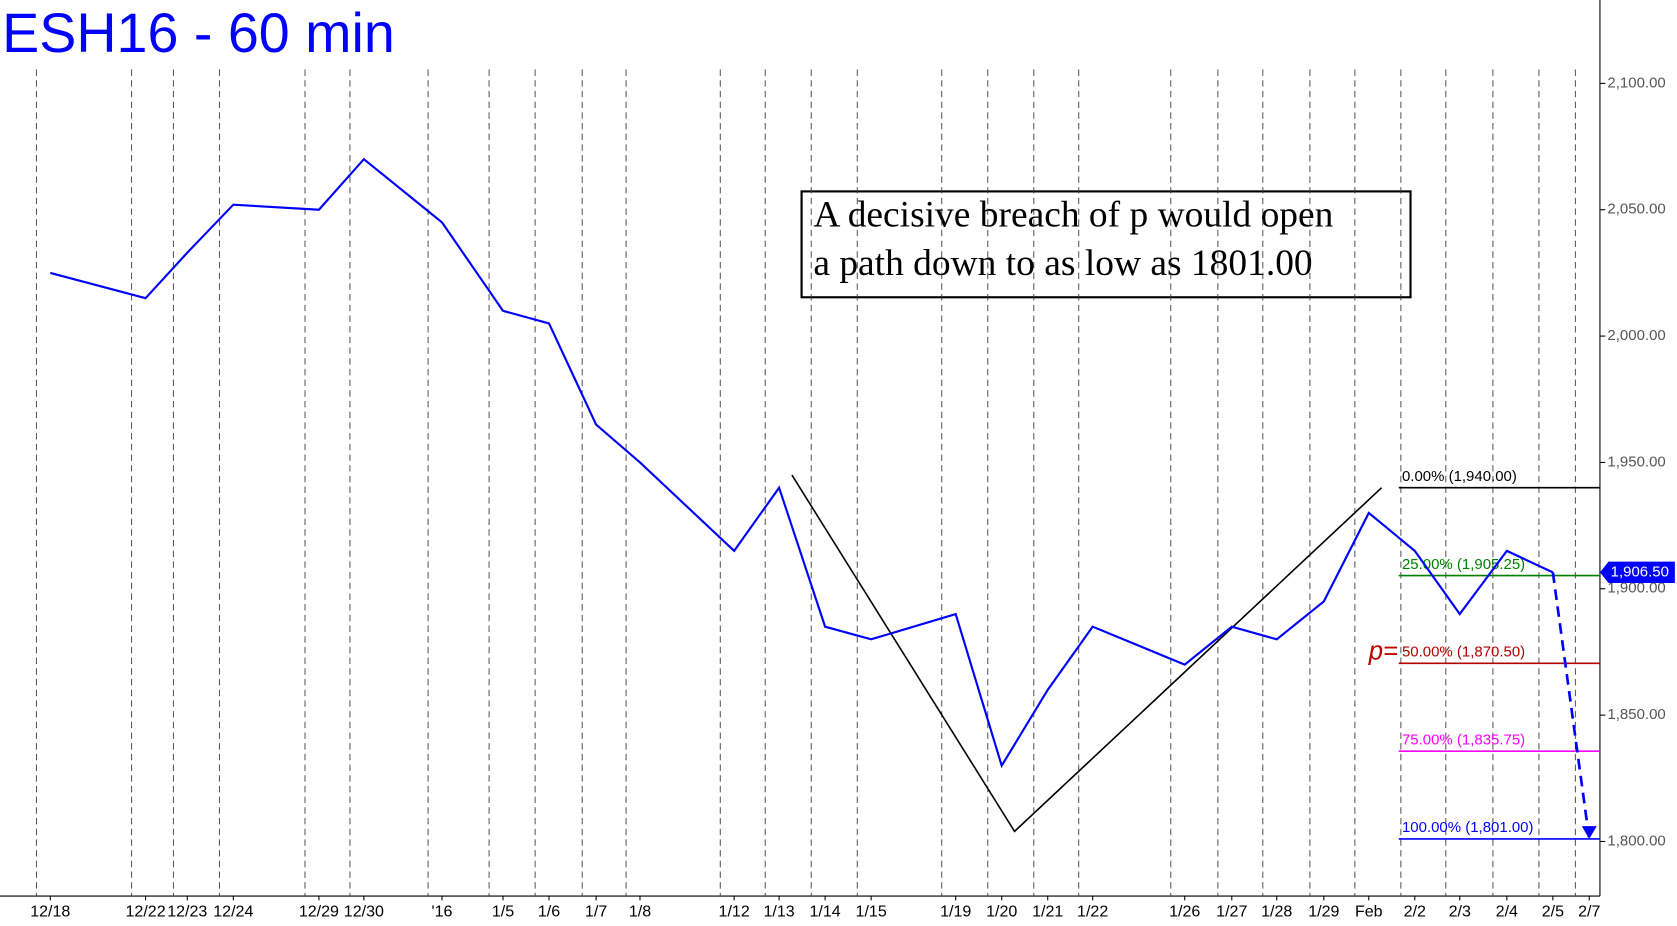  I want to click on x-tick-label: 1/29, so click(1323, 911).